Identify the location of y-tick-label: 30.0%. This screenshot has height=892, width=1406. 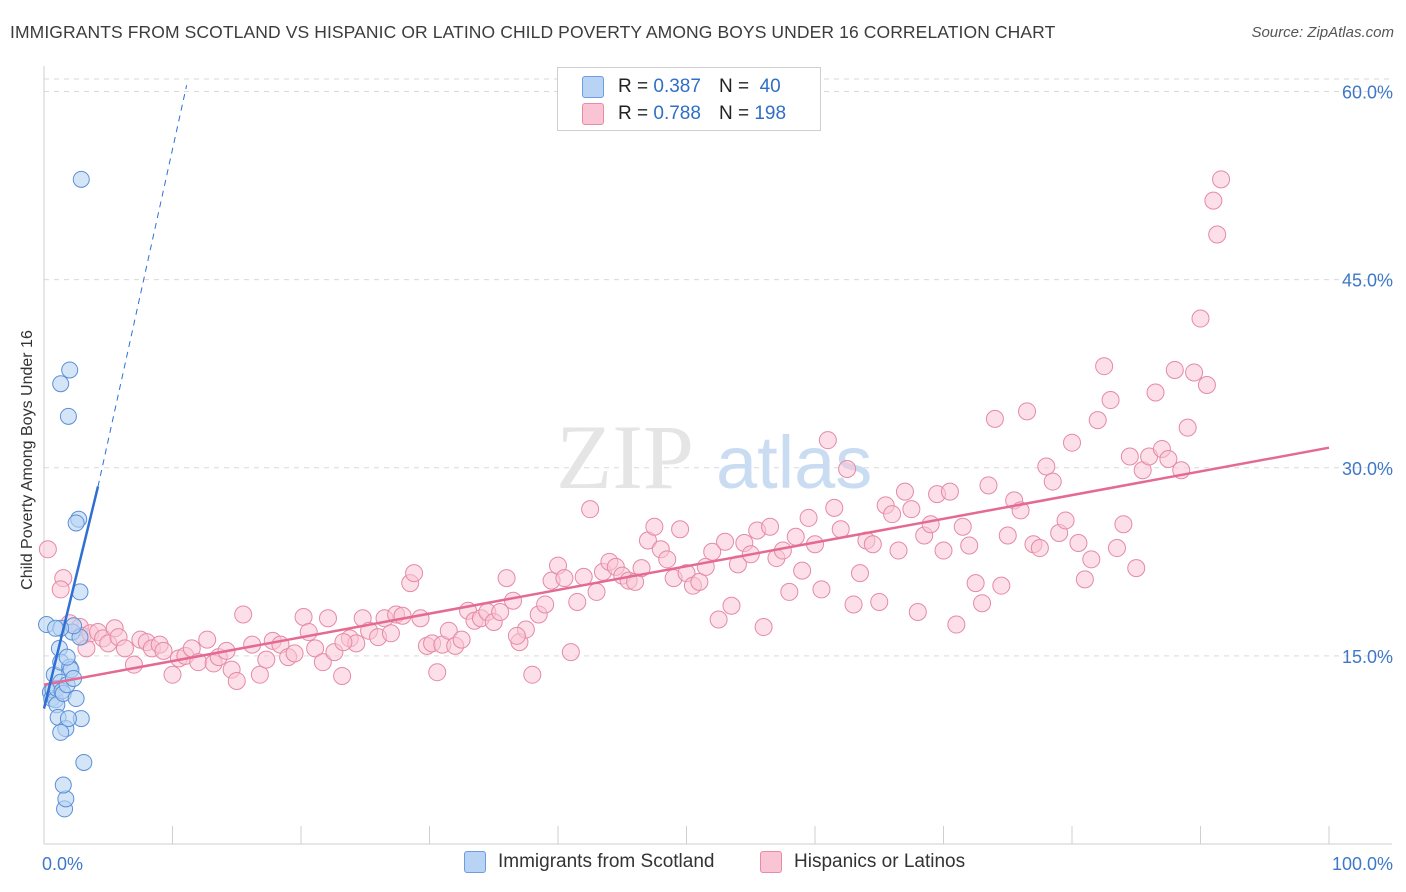
(1367, 469).